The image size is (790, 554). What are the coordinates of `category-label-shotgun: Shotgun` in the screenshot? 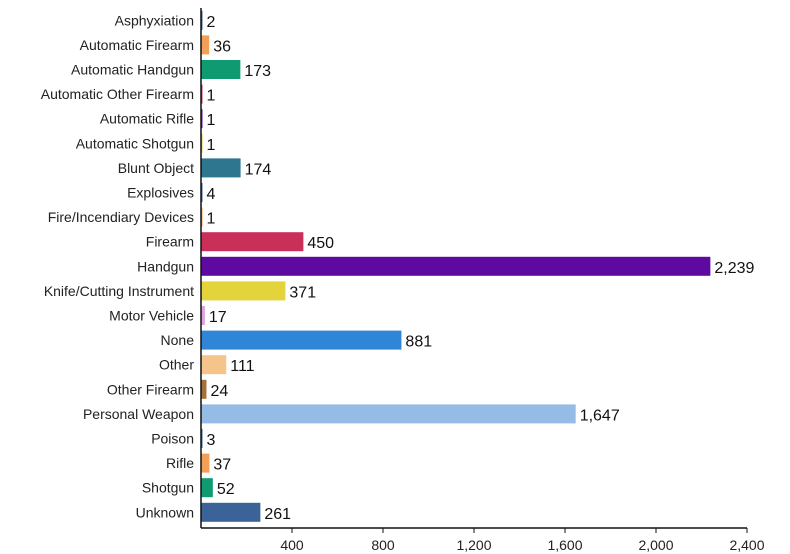 It's located at (168, 488).